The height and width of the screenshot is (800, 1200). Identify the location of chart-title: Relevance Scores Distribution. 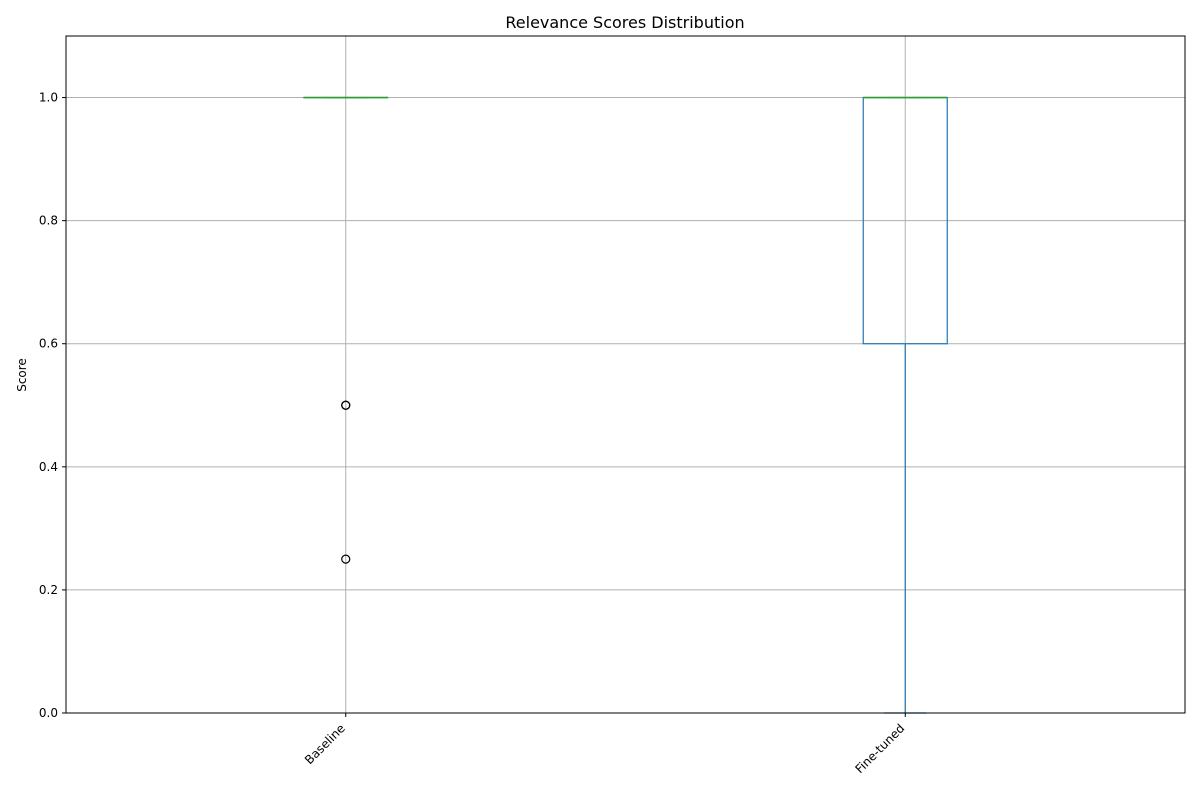
(624, 22).